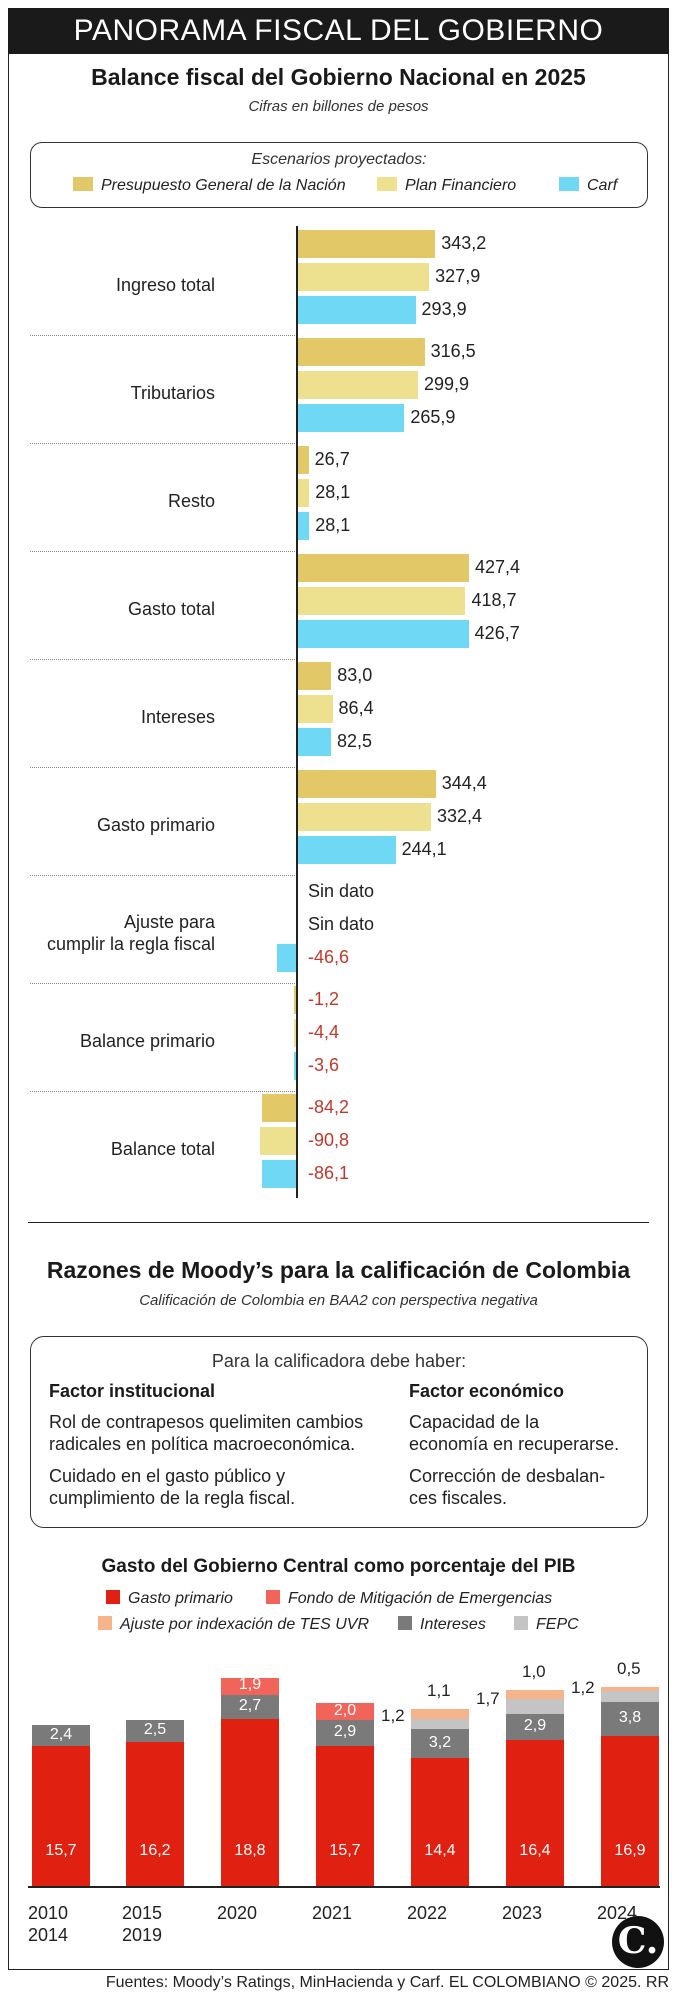 The image size is (677, 2000). I want to click on text-line: radicales en política macroeconómica., so click(202, 1444).